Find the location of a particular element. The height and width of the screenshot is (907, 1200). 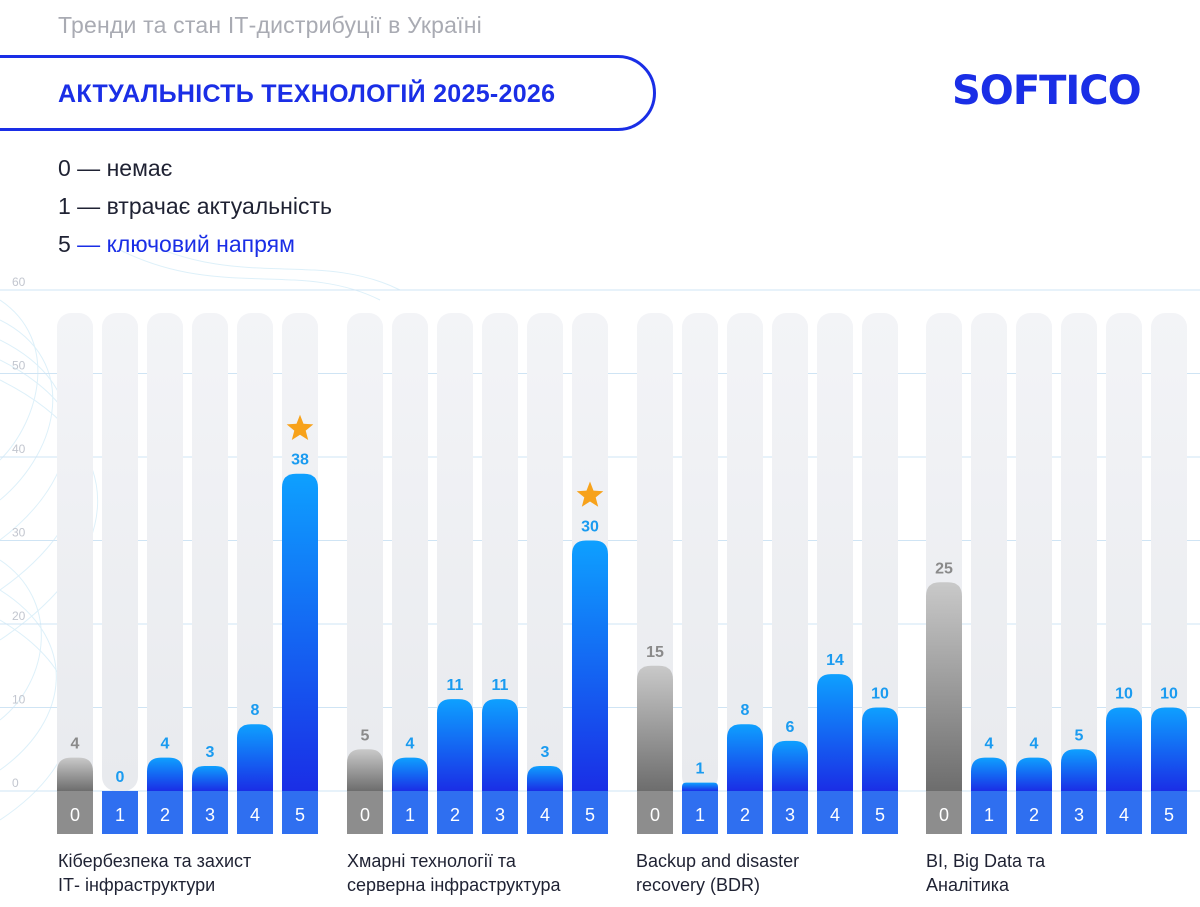

y-tick-label: 60 is located at coordinates (19, 282).